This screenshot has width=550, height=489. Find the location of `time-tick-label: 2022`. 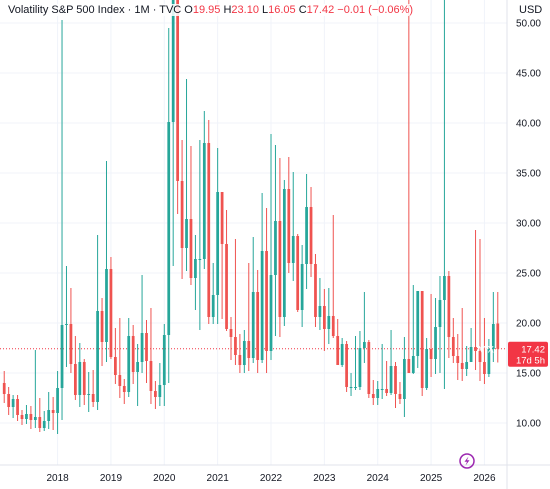

time-tick-label: 2022 is located at coordinates (271, 478).